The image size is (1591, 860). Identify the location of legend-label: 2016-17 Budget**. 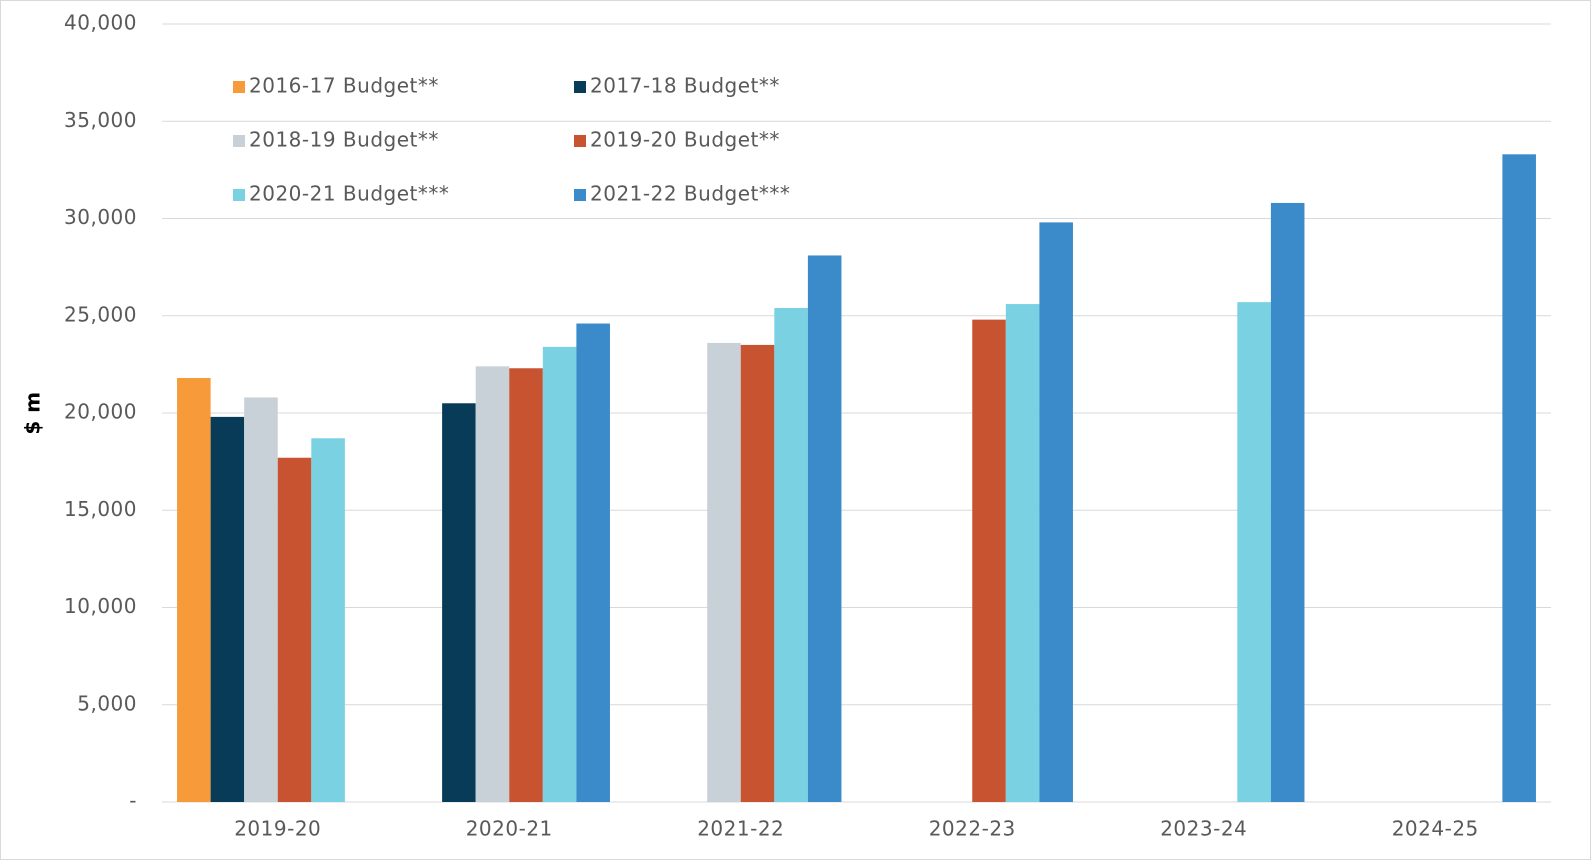
(344, 86).